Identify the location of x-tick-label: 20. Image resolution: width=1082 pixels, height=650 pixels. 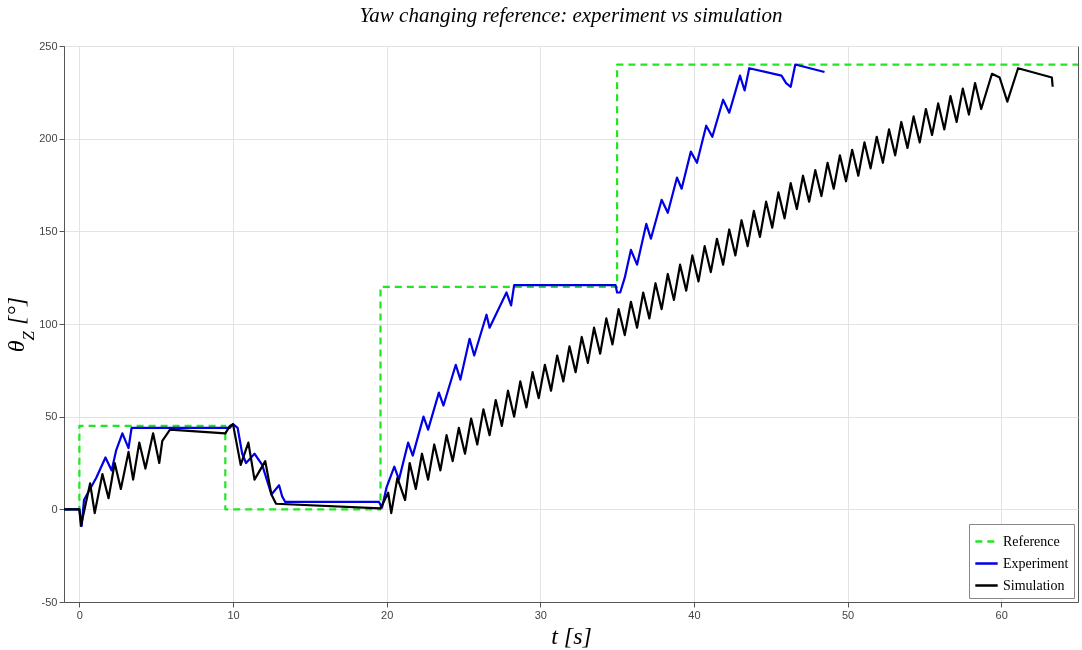
(387, 614).